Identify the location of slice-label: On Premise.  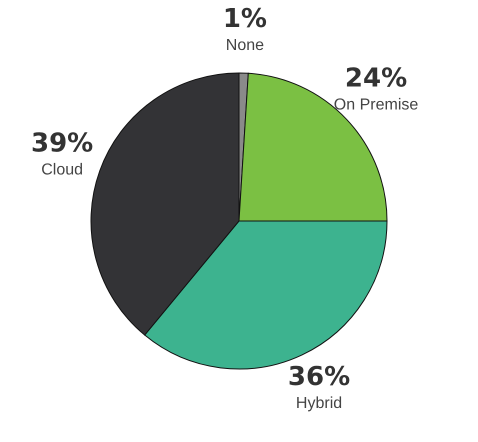
(376, 105).